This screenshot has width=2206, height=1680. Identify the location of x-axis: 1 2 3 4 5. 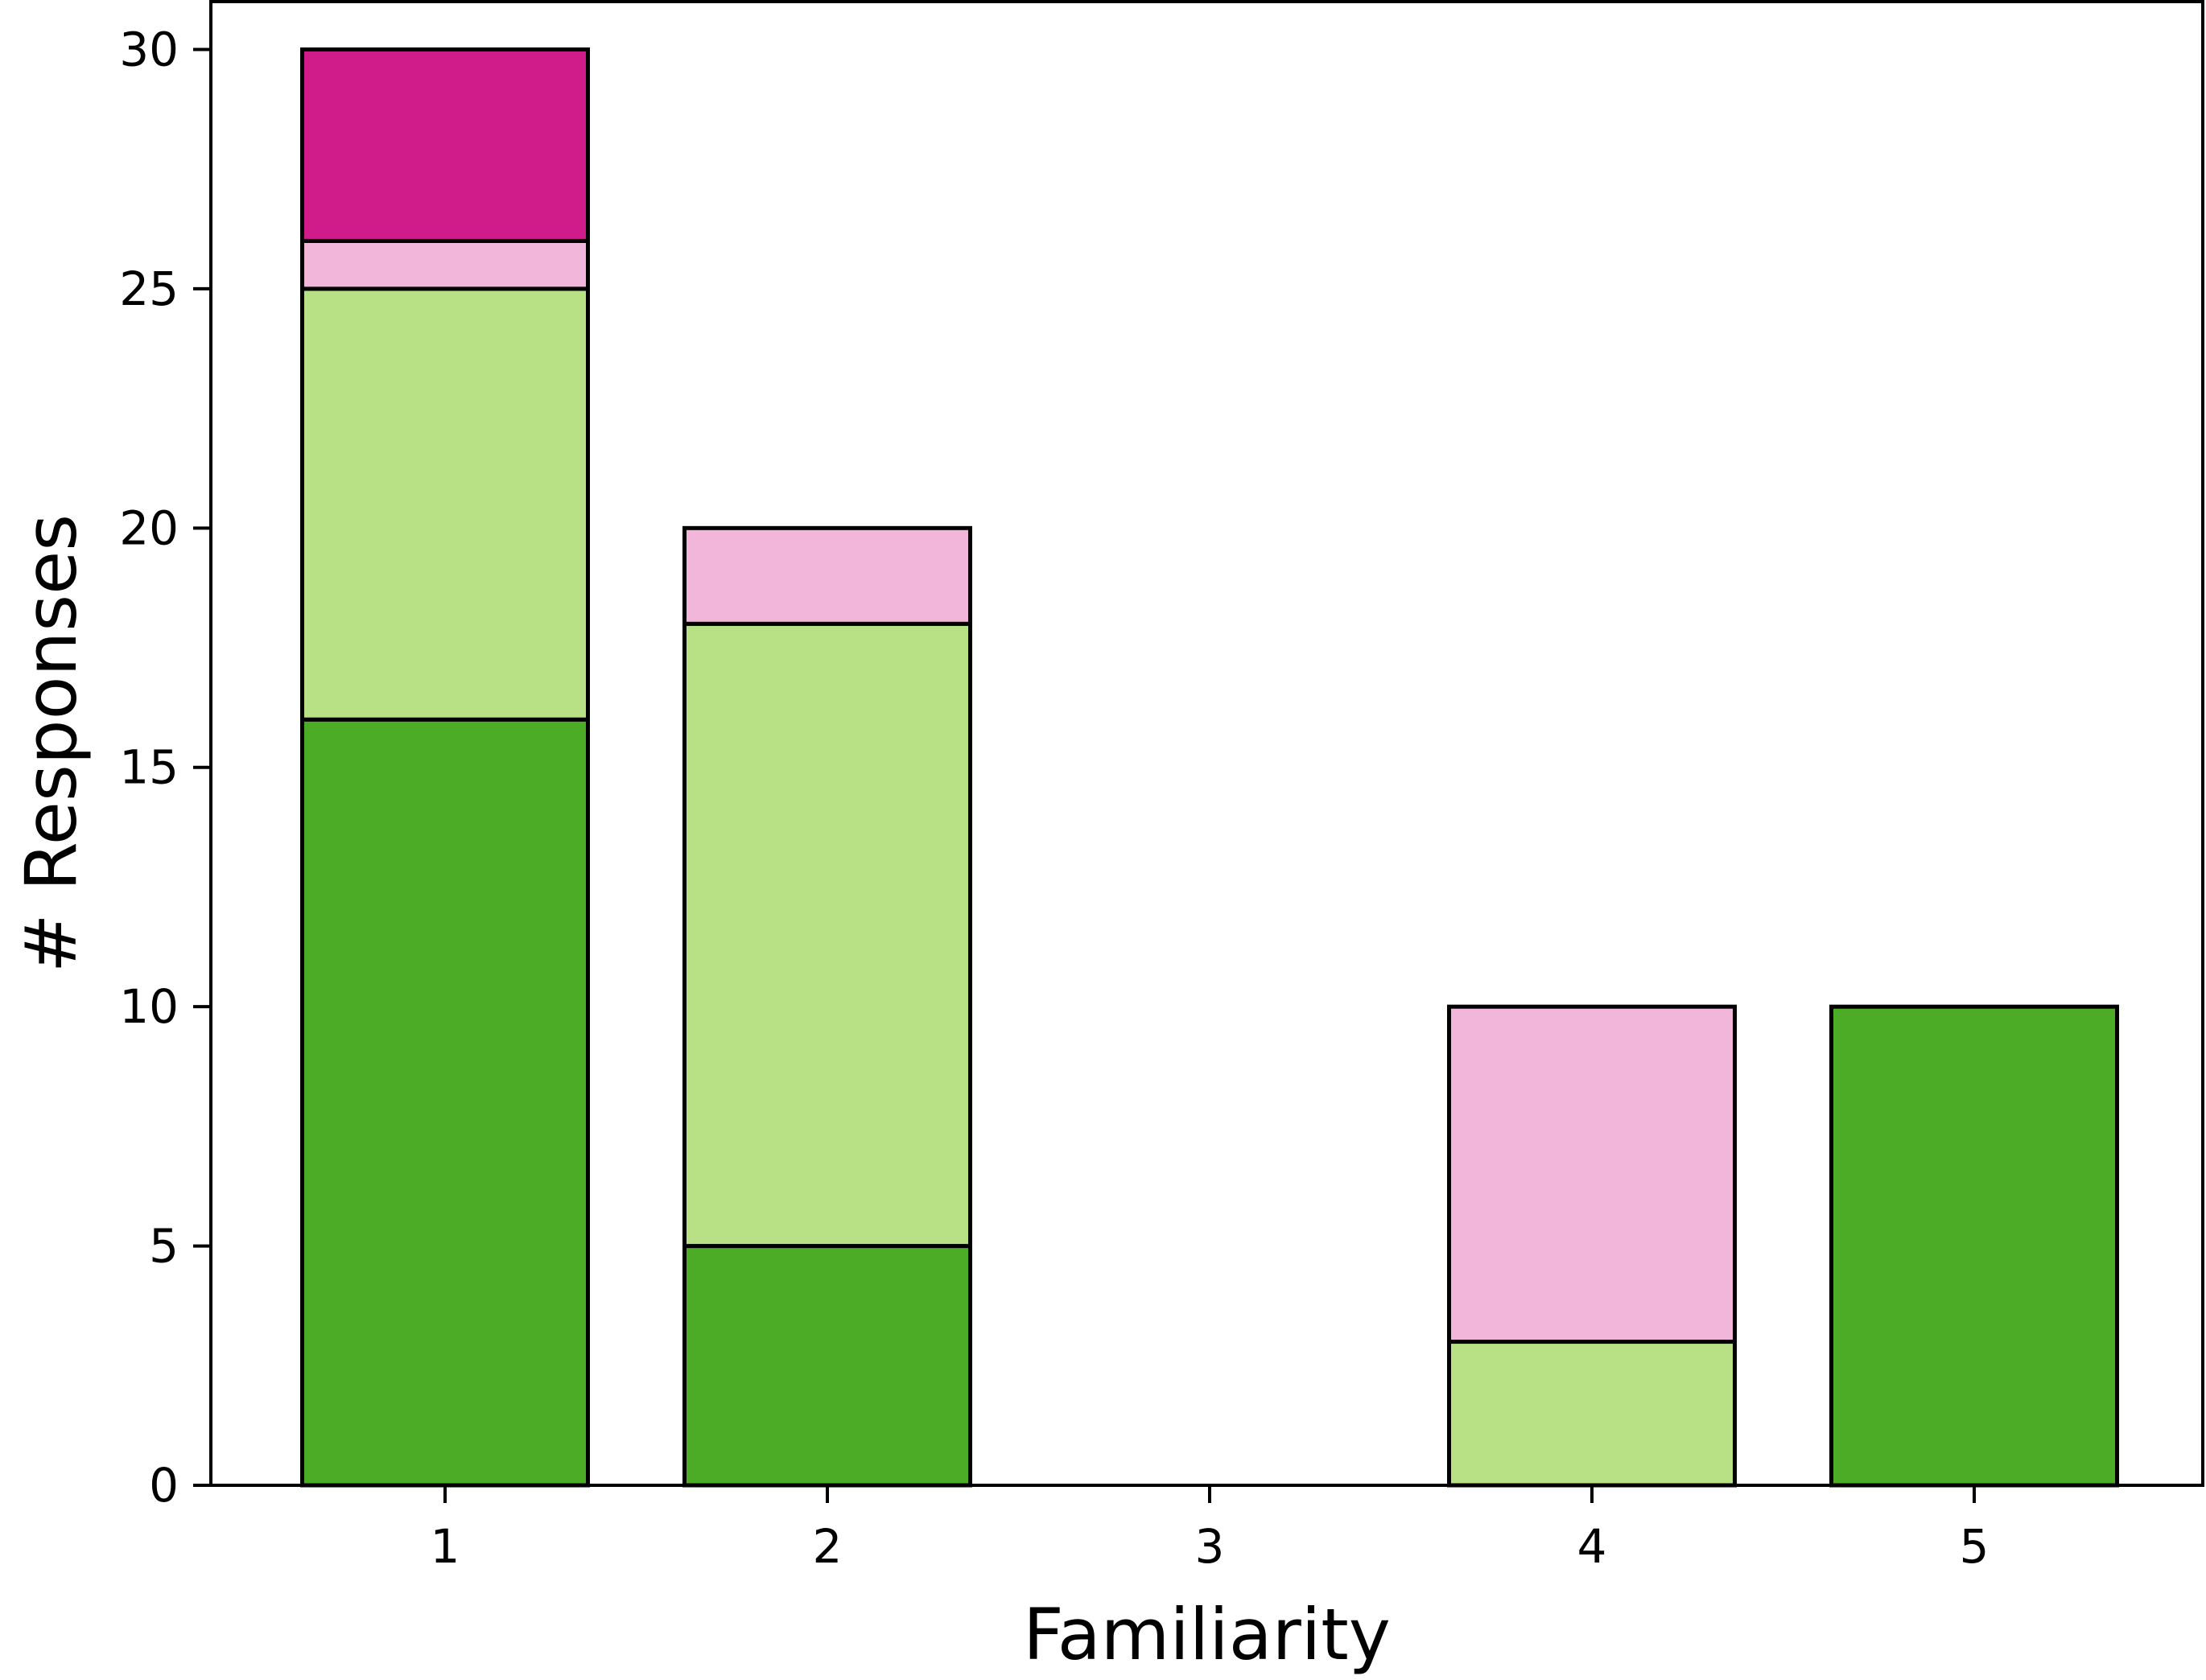
(1211, 1529).